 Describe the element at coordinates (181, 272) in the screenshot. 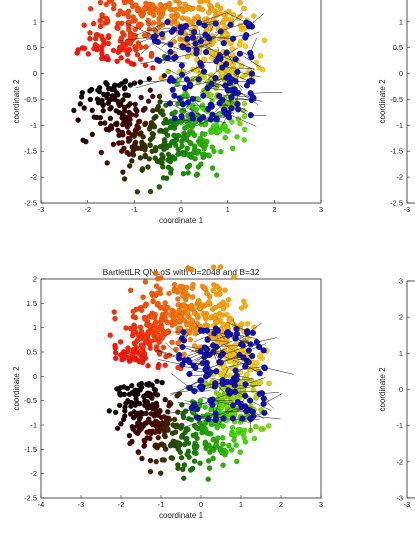

I see `chart-title: BartlettLR QNLoS with U=2048 and B=32` at that location.